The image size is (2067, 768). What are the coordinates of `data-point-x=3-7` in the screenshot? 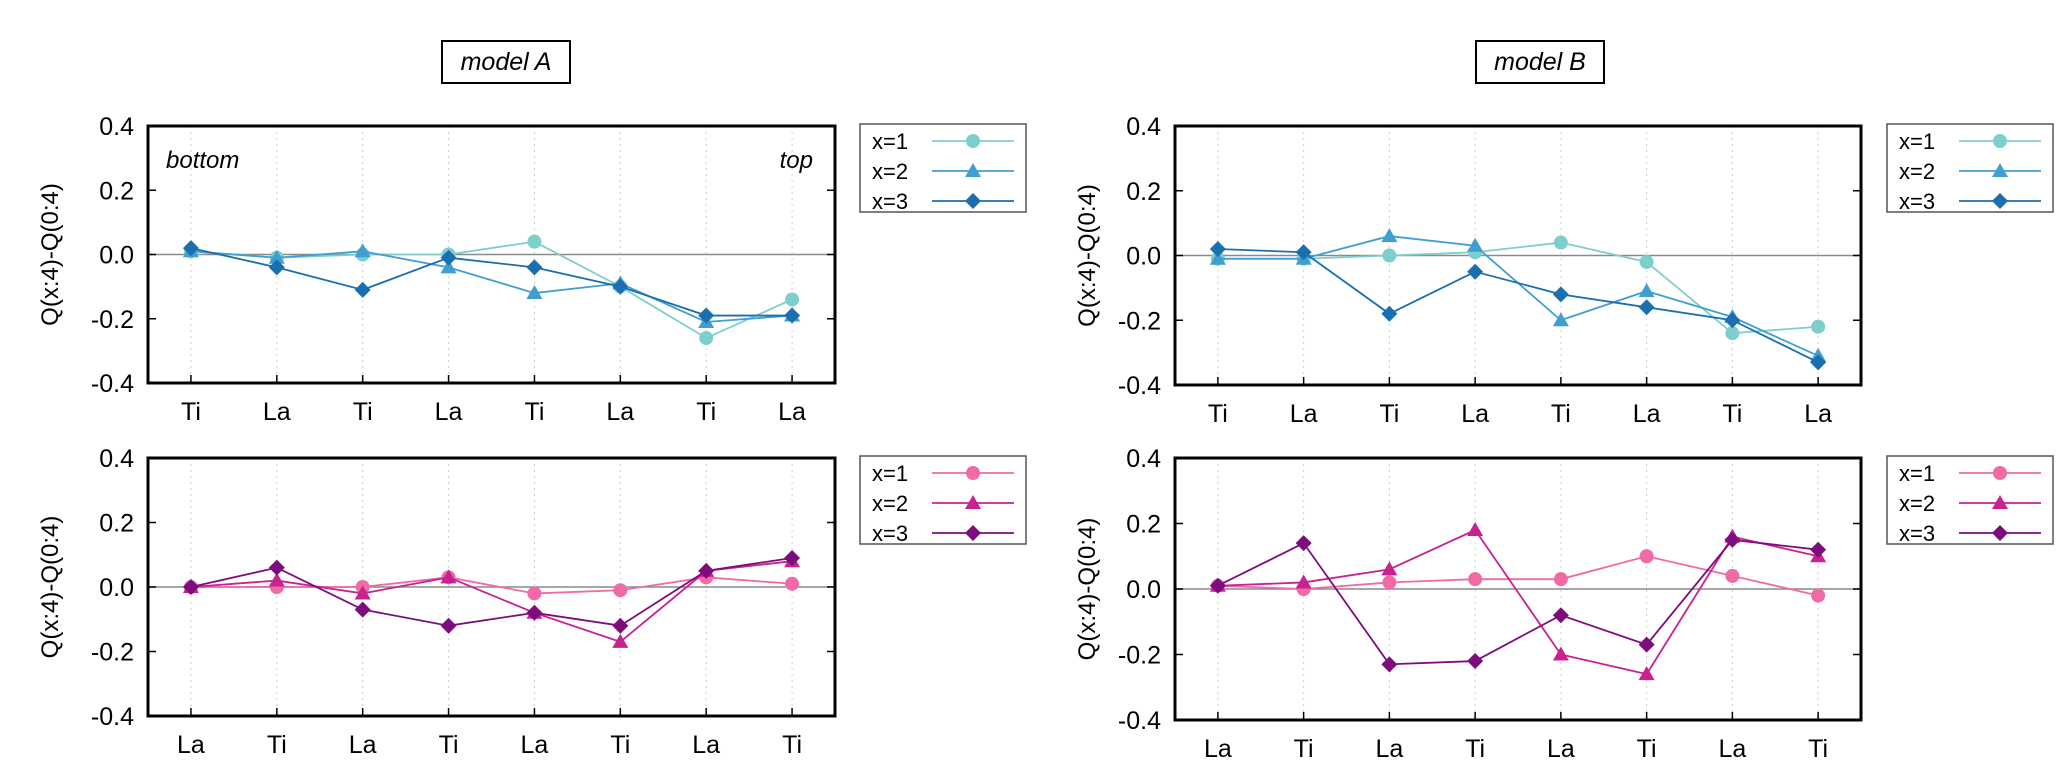 It's located at (706, 570).